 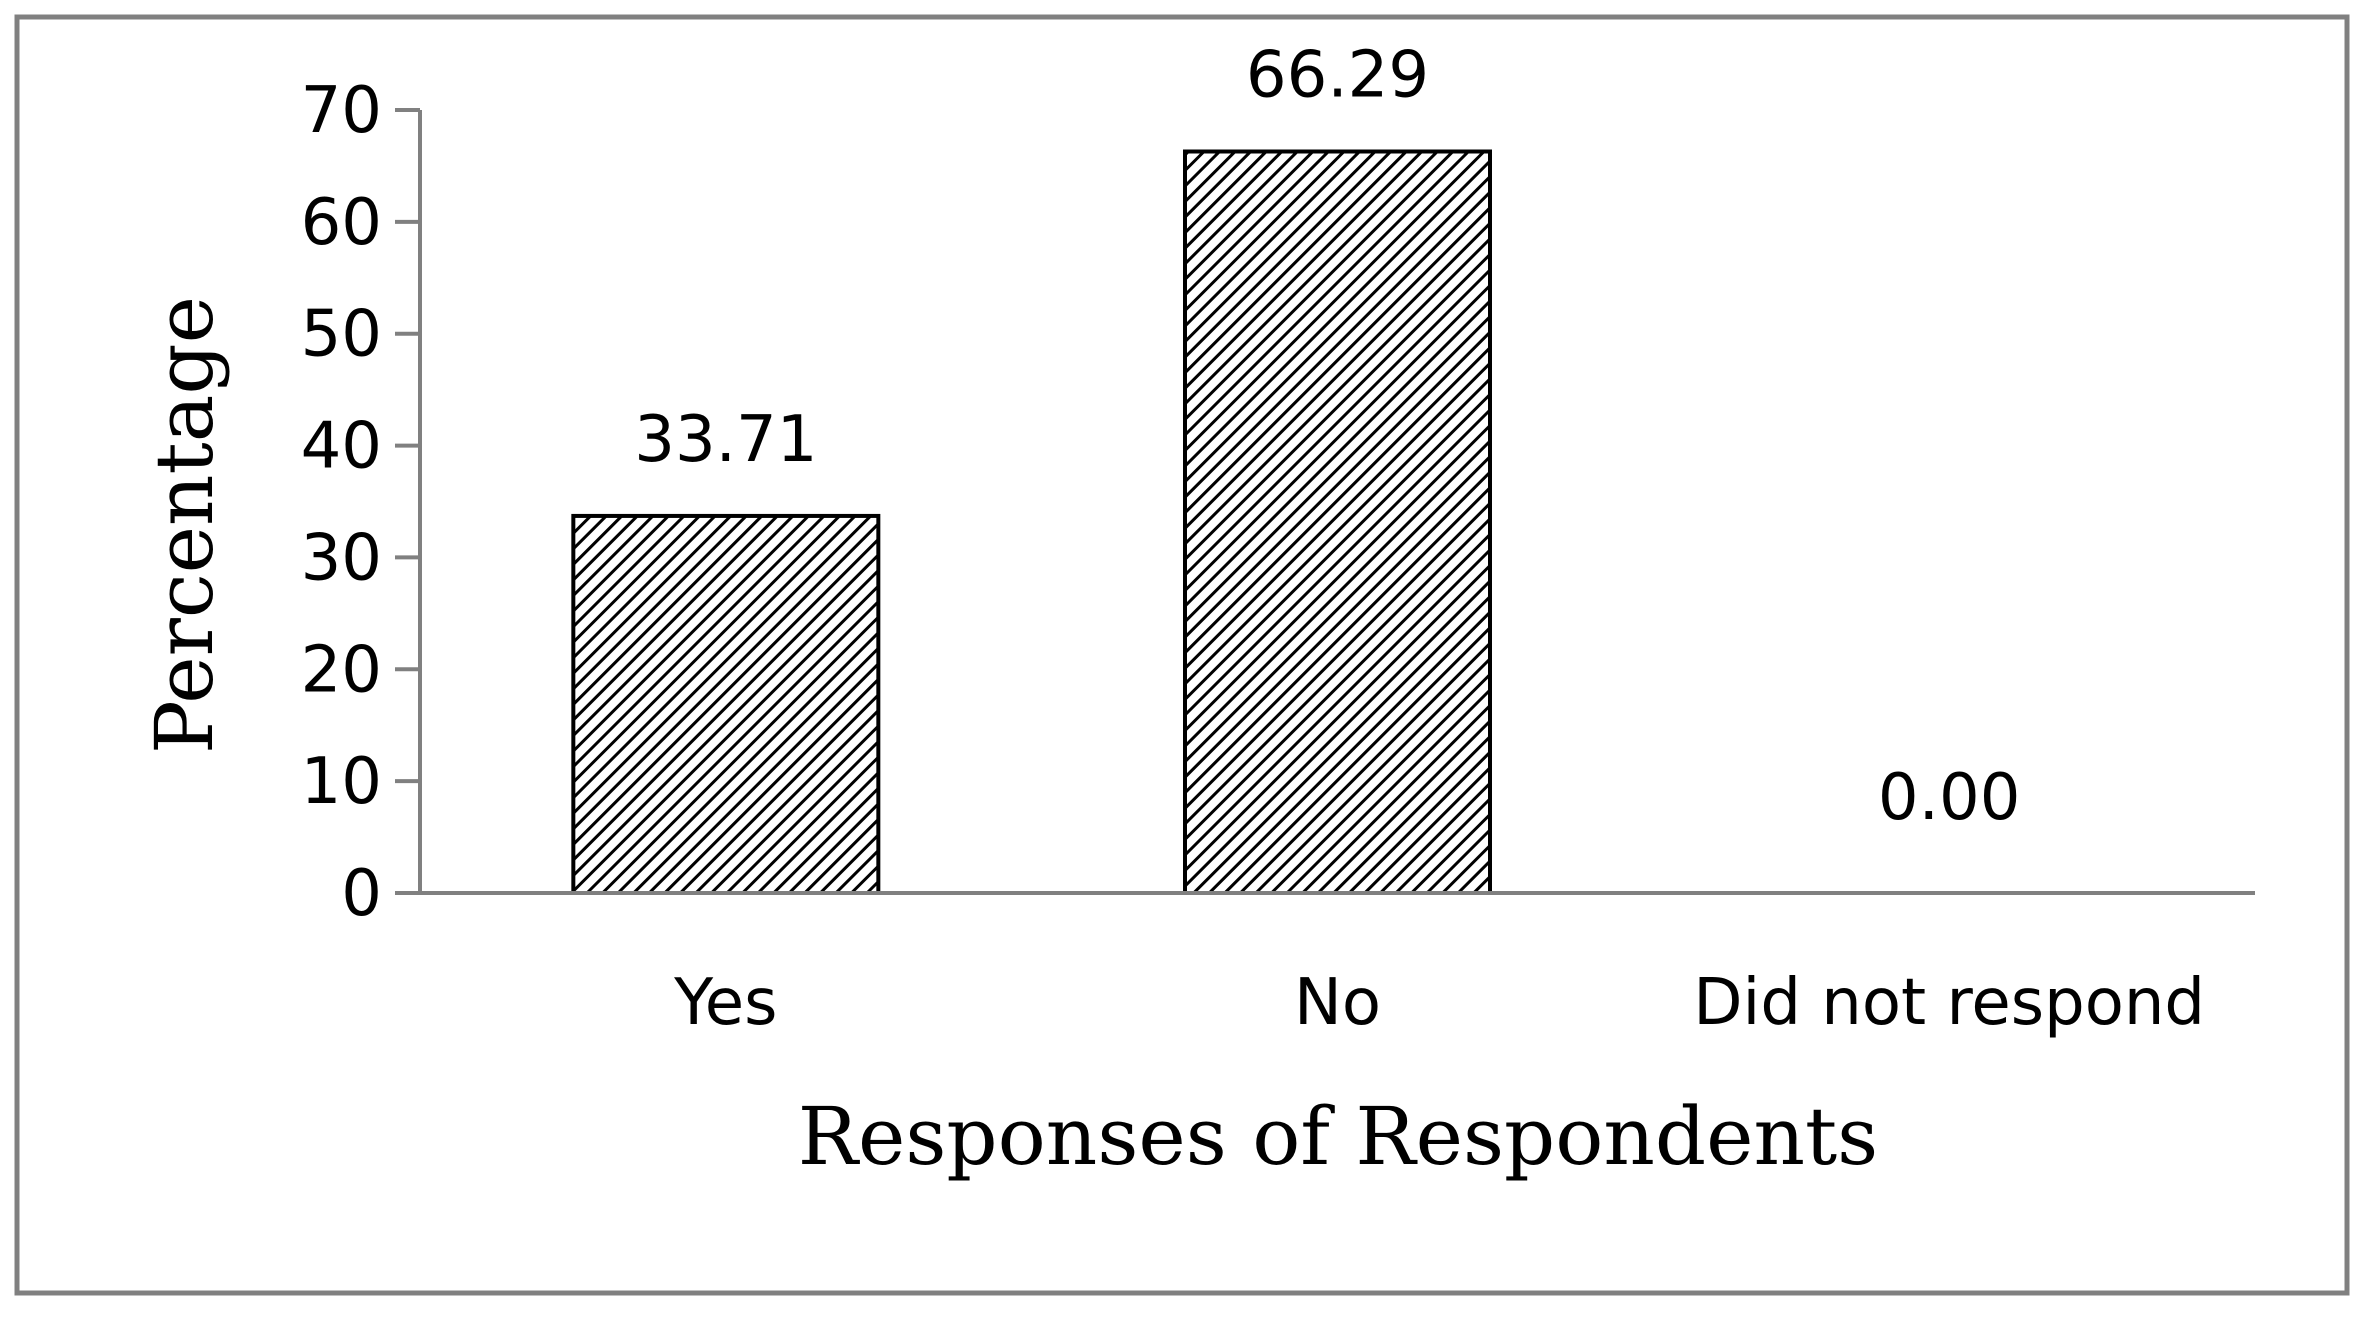 I want to click on x-category-label: Did not respond, so click(x=1949, y=1003).